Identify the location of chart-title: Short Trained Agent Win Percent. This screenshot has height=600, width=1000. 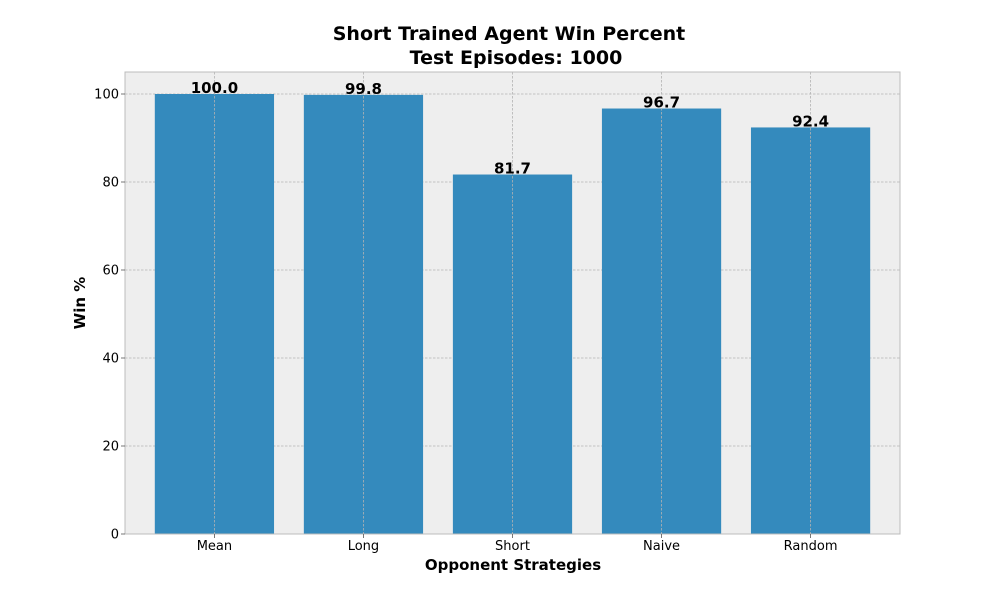
(509, 34).